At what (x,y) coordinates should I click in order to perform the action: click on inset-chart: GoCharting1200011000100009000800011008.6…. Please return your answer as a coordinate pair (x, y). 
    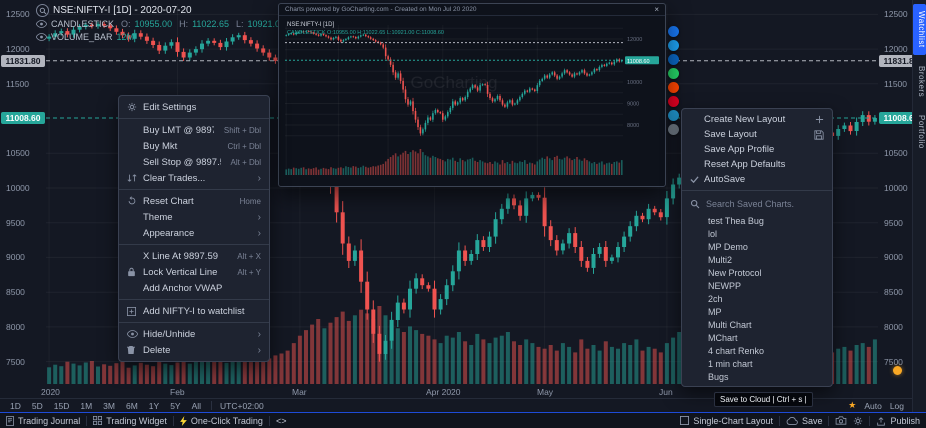
    Looking at the image, I should click on (472, 100).